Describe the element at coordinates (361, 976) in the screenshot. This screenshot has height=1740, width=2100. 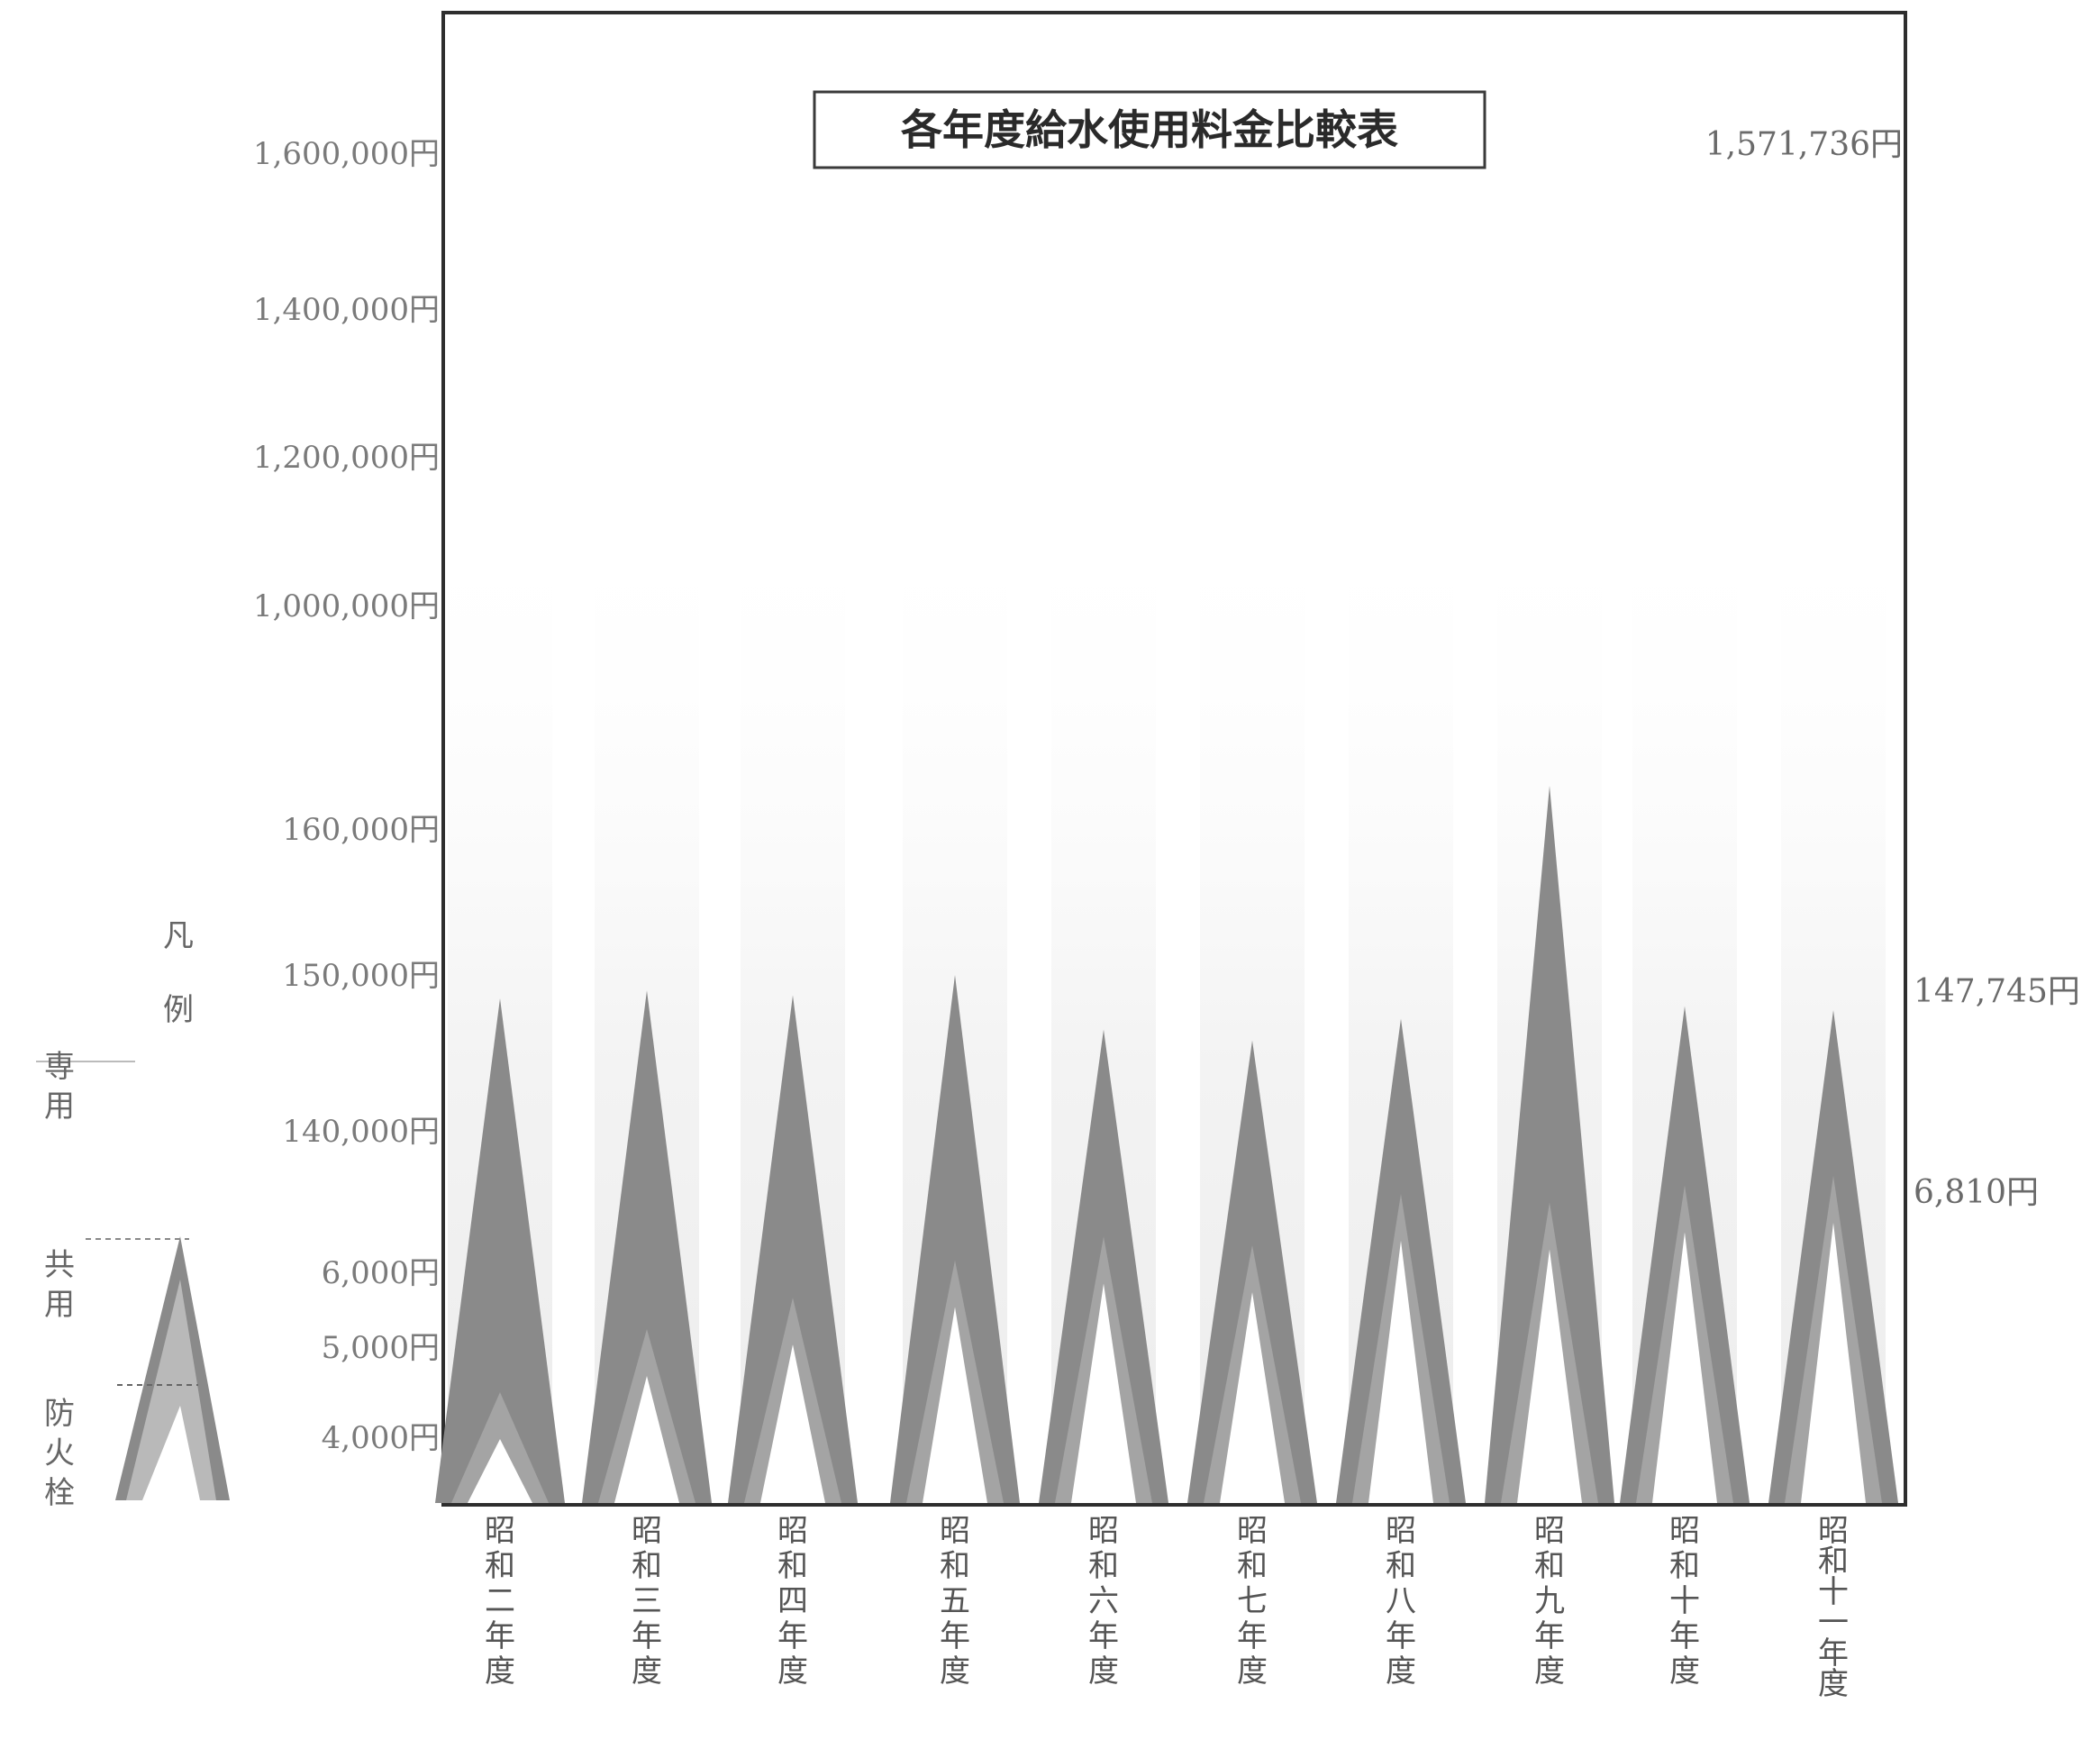
I see `y-tick-label: 150,000円` at that location.